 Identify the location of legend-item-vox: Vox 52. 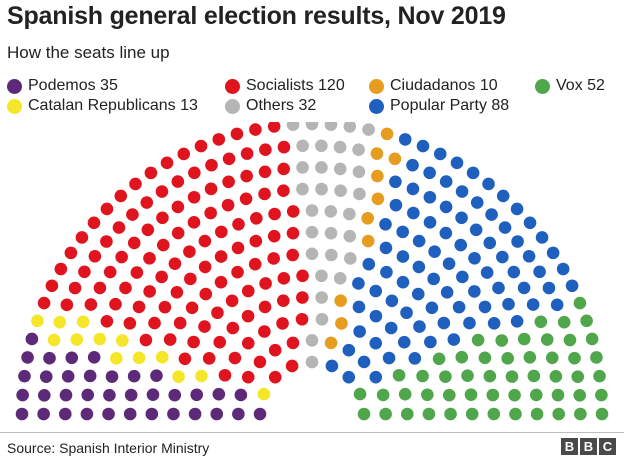
(570, 86).